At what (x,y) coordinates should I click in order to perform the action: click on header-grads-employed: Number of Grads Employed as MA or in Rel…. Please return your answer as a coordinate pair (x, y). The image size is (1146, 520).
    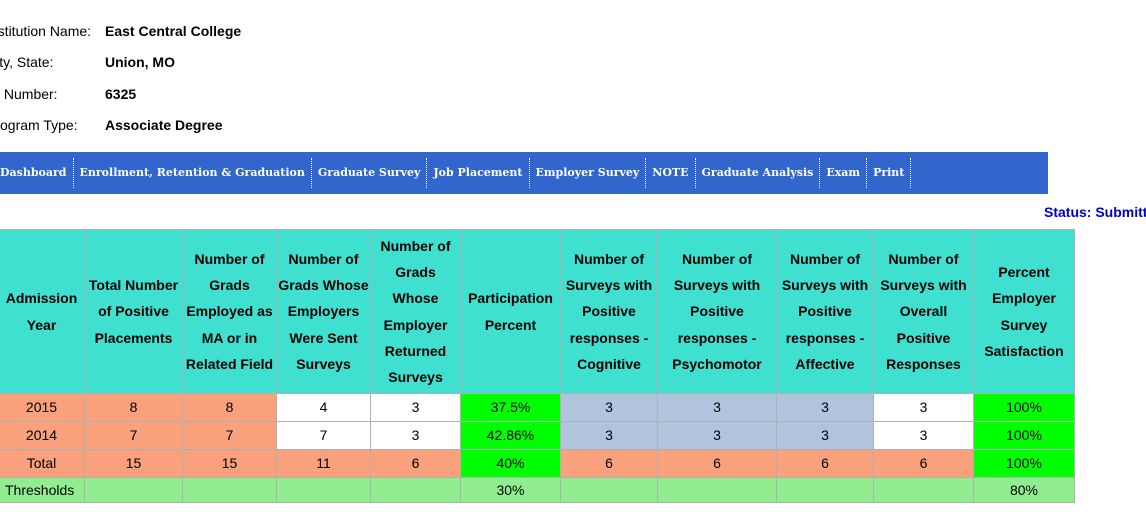
    Looking at the image, I should click on (229, 311).